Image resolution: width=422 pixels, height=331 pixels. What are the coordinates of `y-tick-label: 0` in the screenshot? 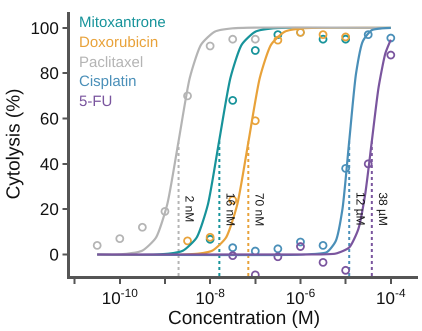 It's located at (54, 254).